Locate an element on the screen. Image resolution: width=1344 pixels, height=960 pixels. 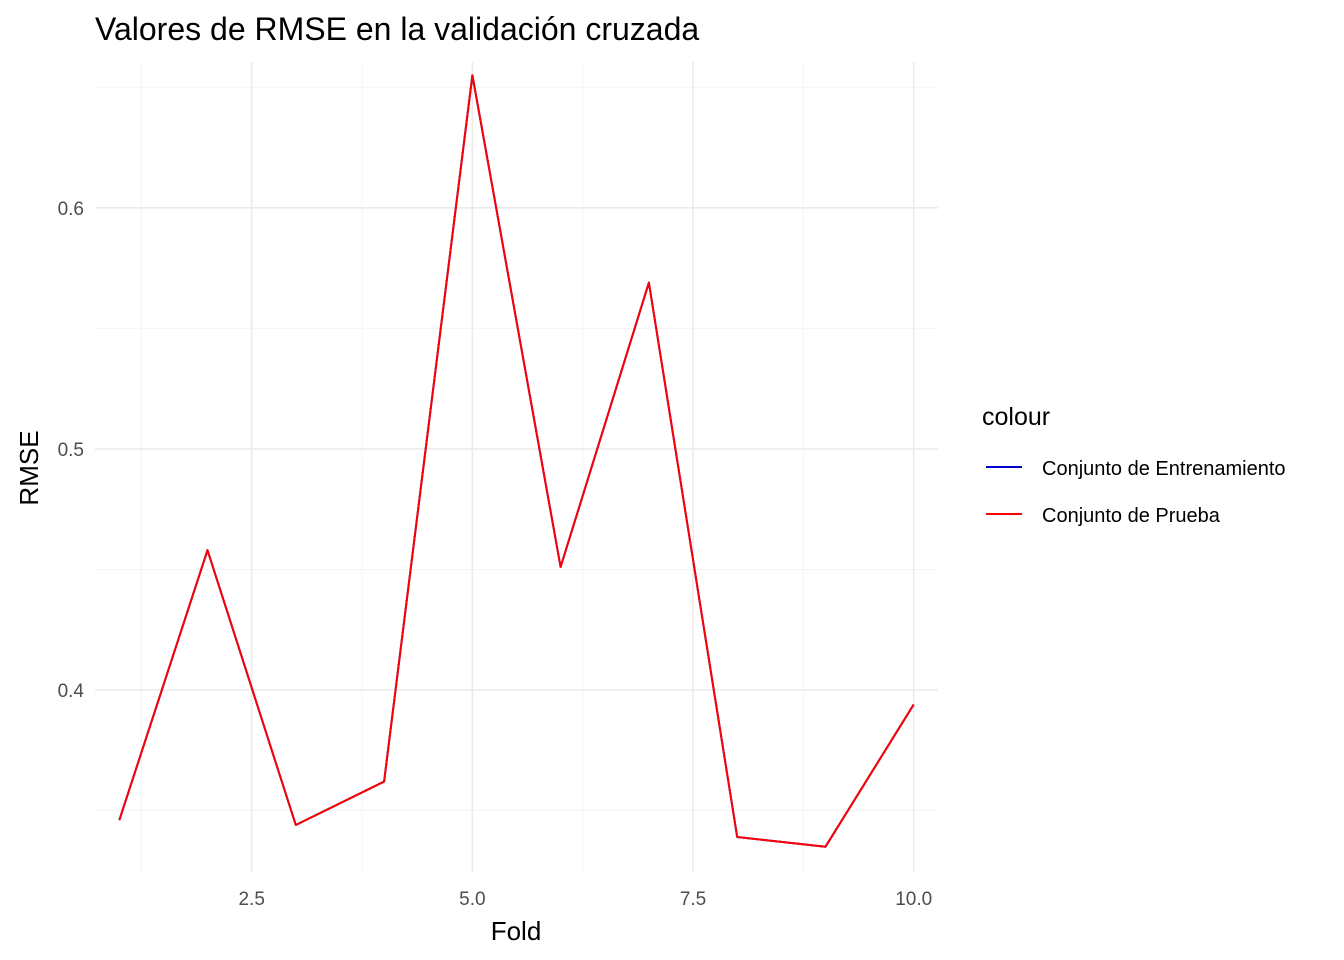
x-tick-labels: 2.5 5.0 7.5 10.0 is located at coordinates (585, 899).